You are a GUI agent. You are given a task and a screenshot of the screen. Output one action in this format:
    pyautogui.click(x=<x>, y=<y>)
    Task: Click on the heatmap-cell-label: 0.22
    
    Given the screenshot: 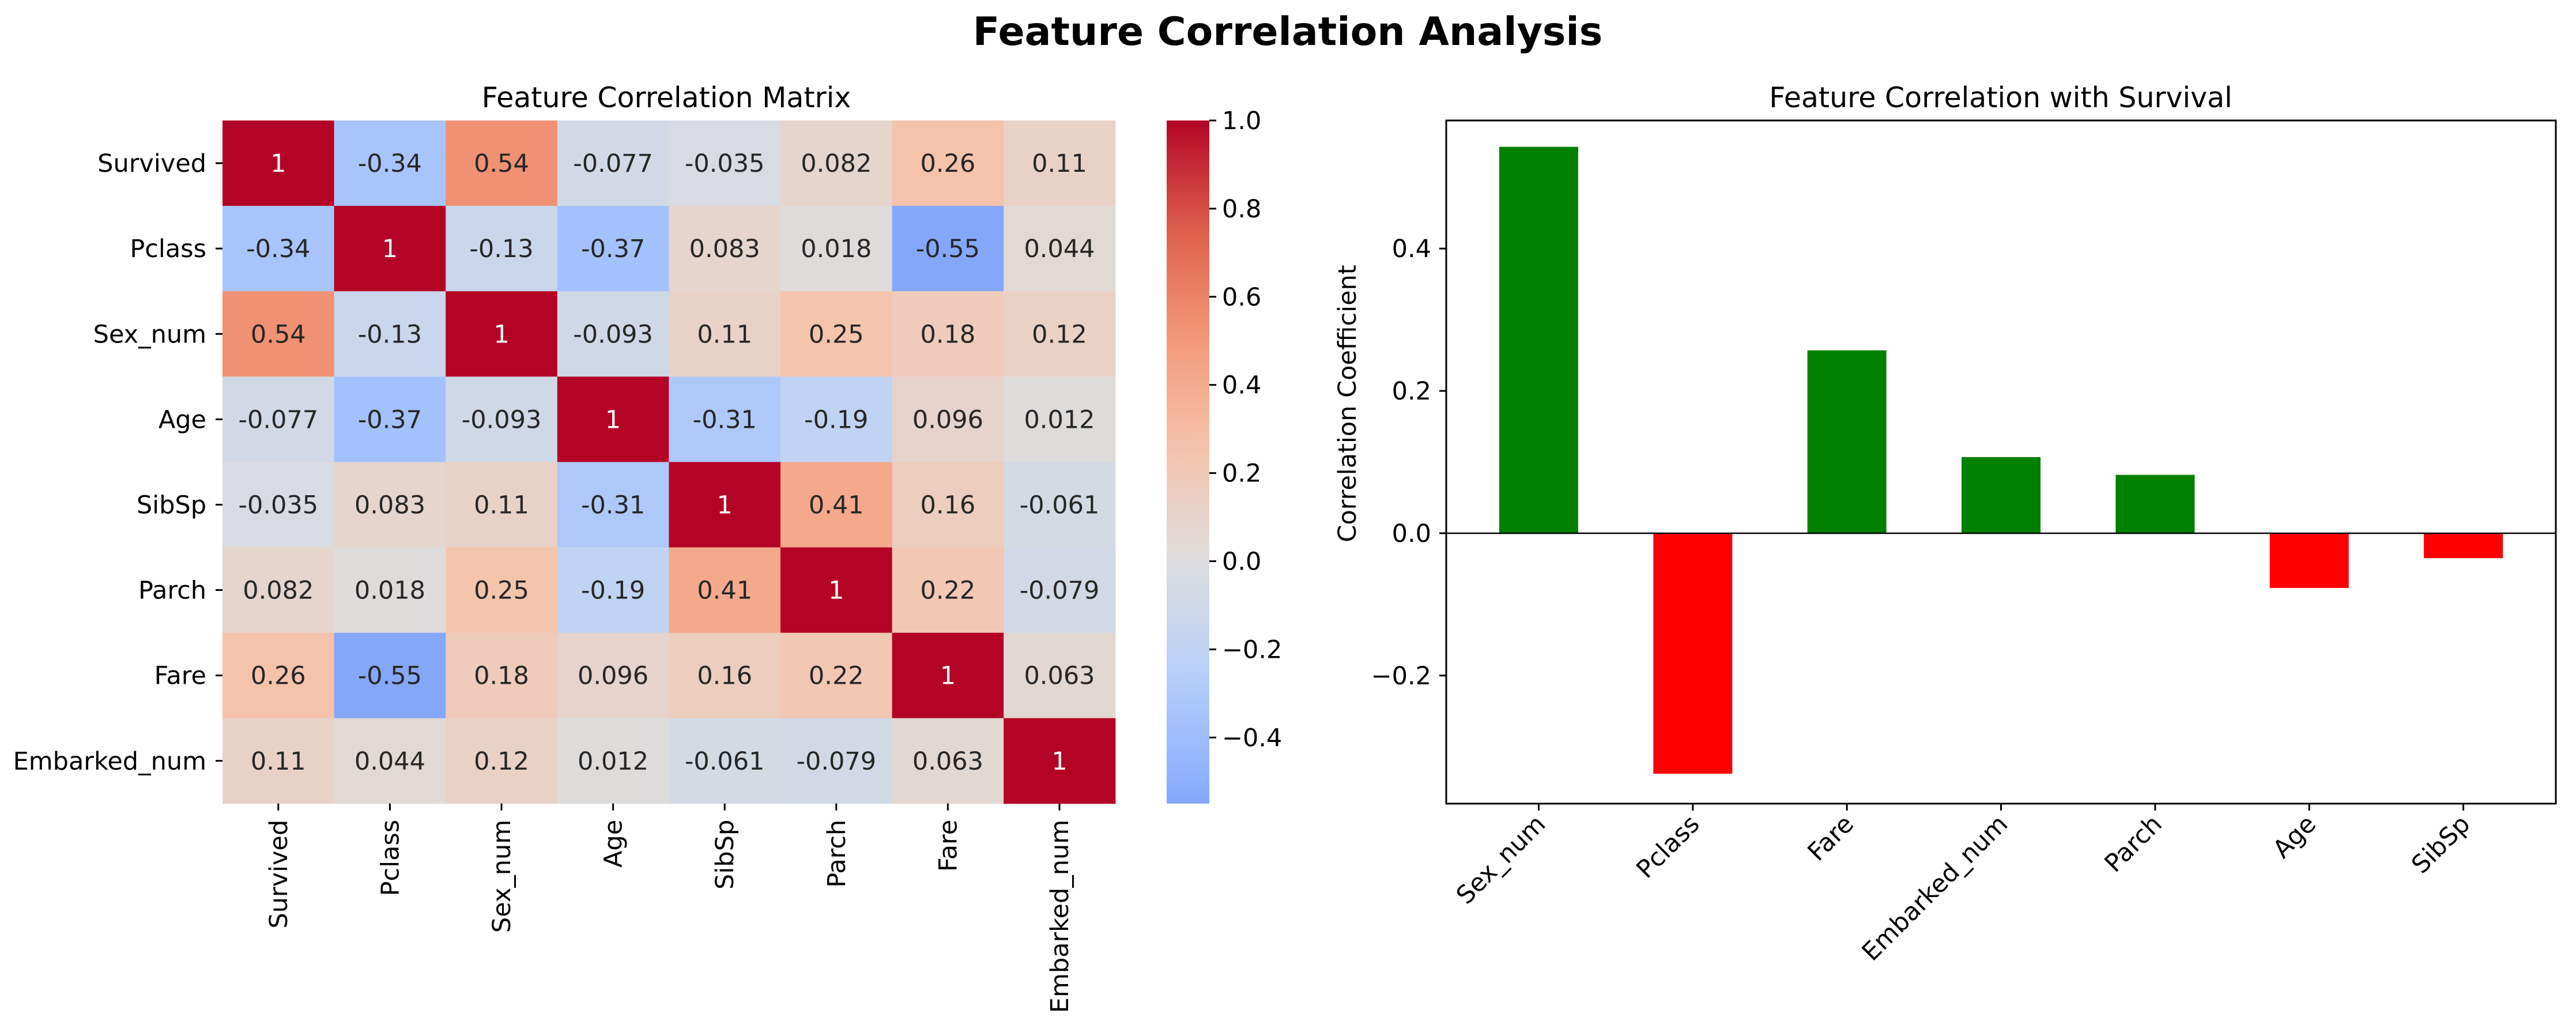 What is the action you would take?
    pyautogui.click(x=948, y=590)
    